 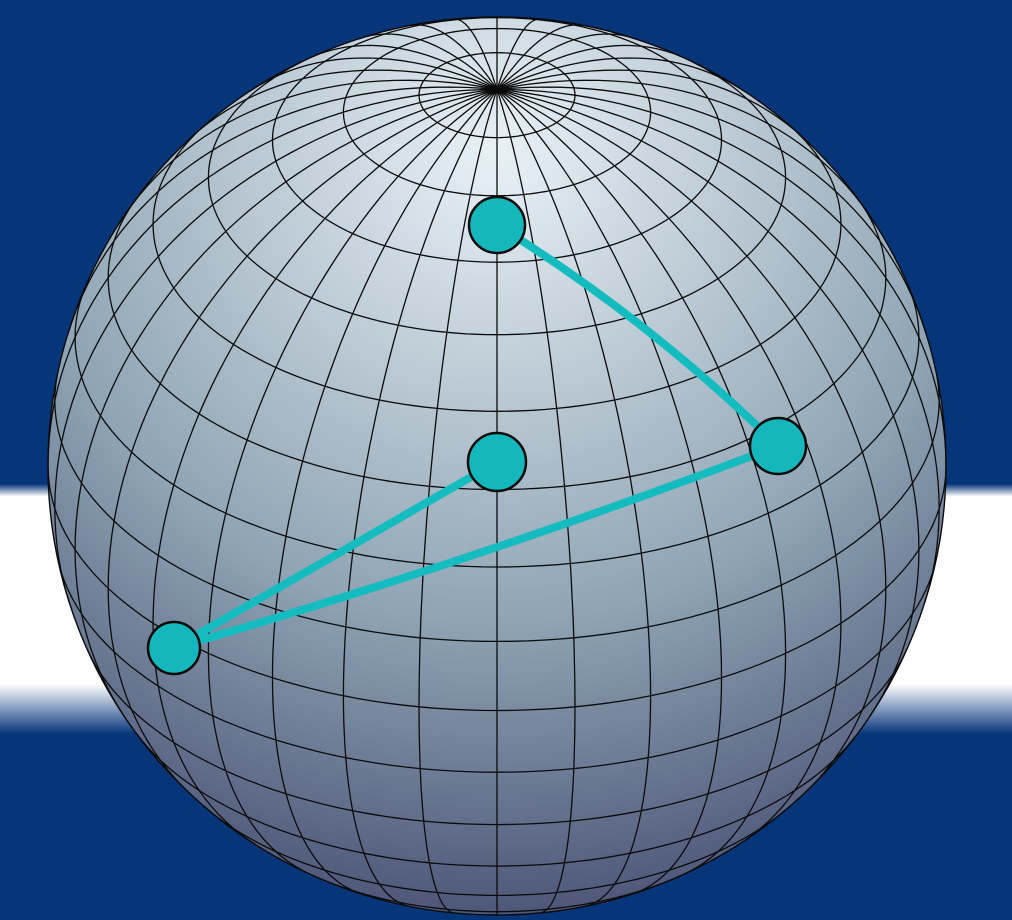 I want to click on edge-a-b, so click(x=637, y=335).